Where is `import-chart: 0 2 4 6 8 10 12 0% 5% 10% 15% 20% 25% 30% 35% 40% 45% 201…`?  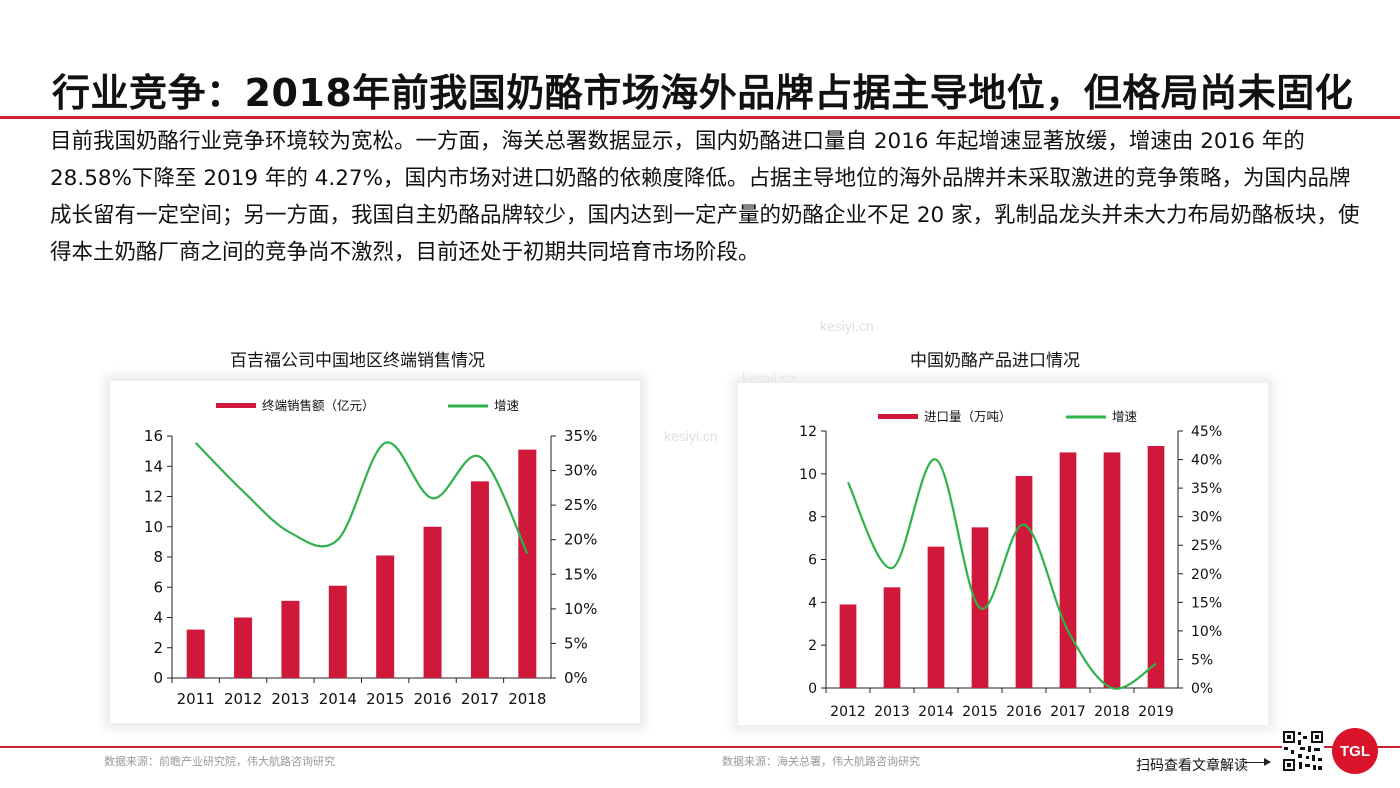 import-chart: 0 2 4 6 8 10 12 0% 5% 10% 15% 20% 25% 30% 35% 40% 45% 201… is located at coordinates (1010, 564).